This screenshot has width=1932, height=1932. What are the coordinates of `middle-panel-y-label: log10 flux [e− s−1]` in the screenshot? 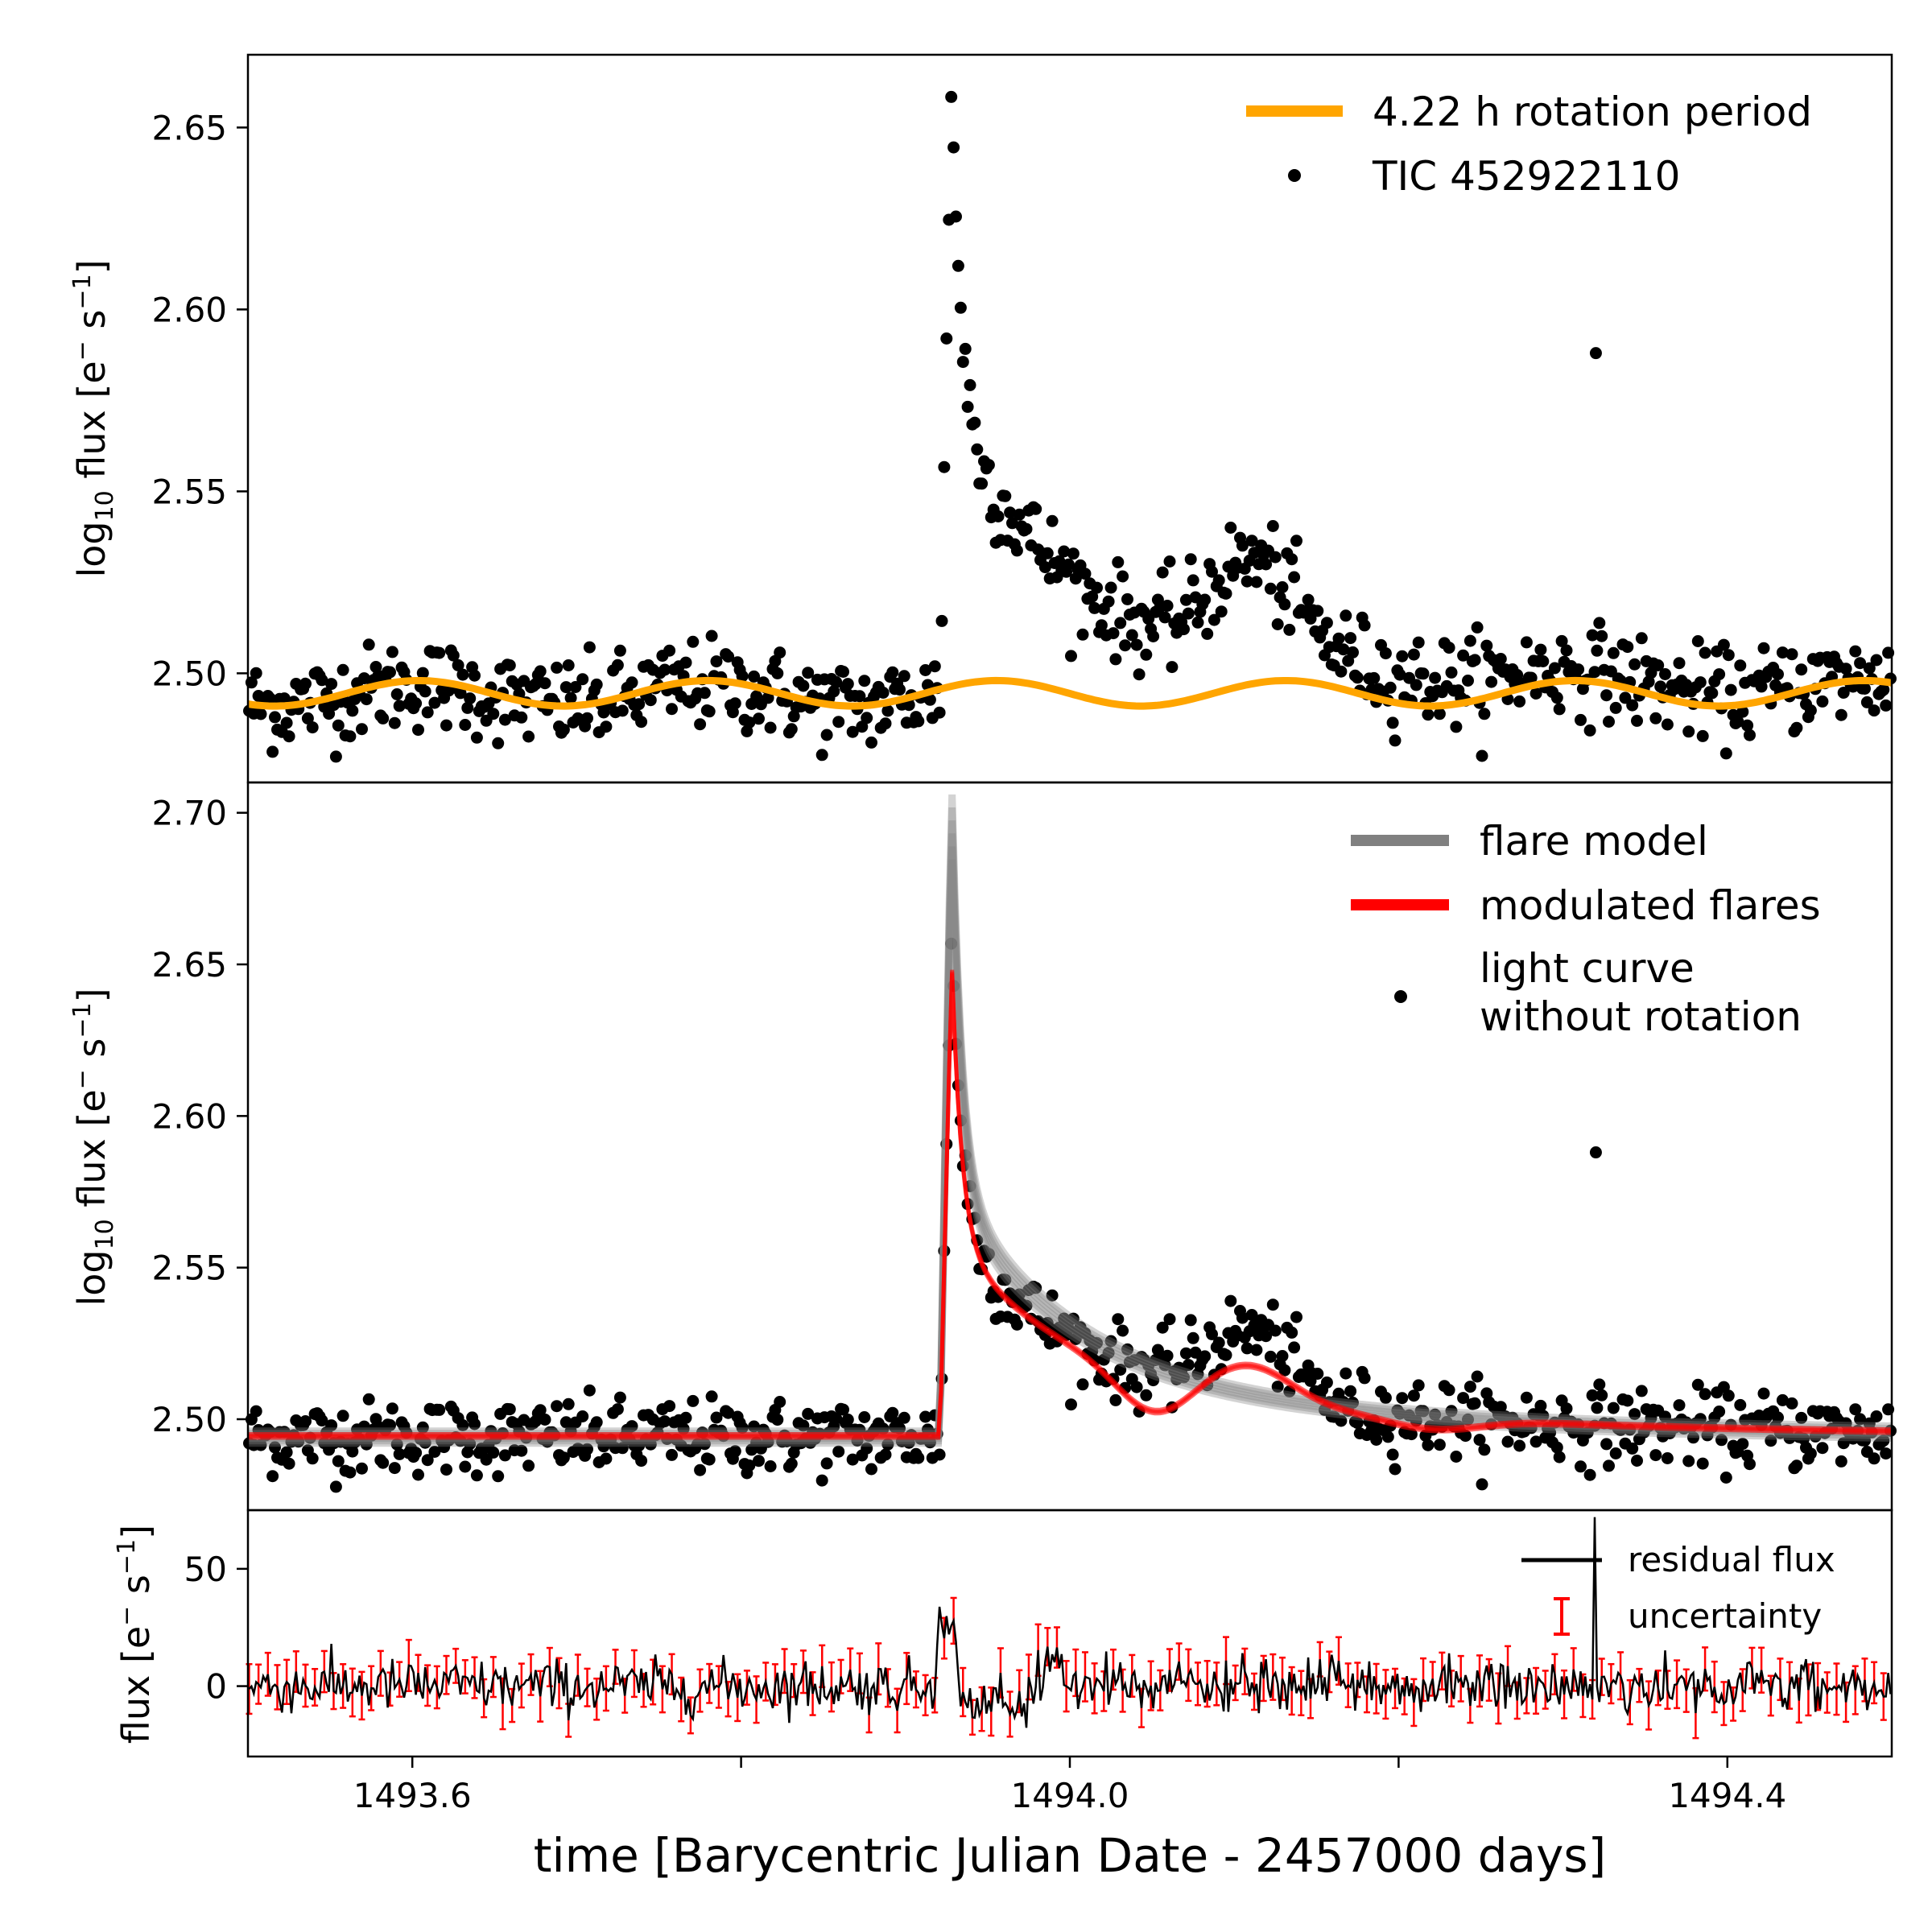 It's located at (93, 1147).